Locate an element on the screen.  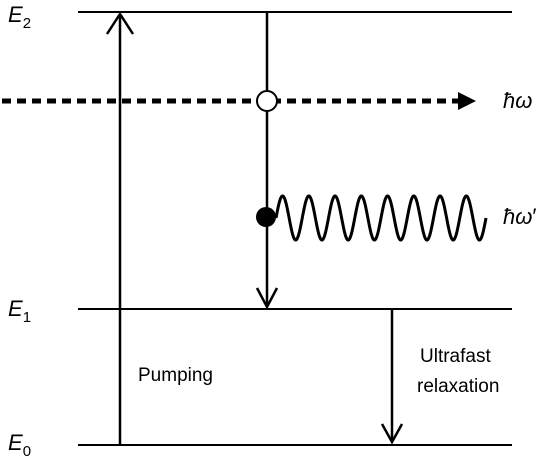
emitted-photon-wave is located at coordinates (381, 218).